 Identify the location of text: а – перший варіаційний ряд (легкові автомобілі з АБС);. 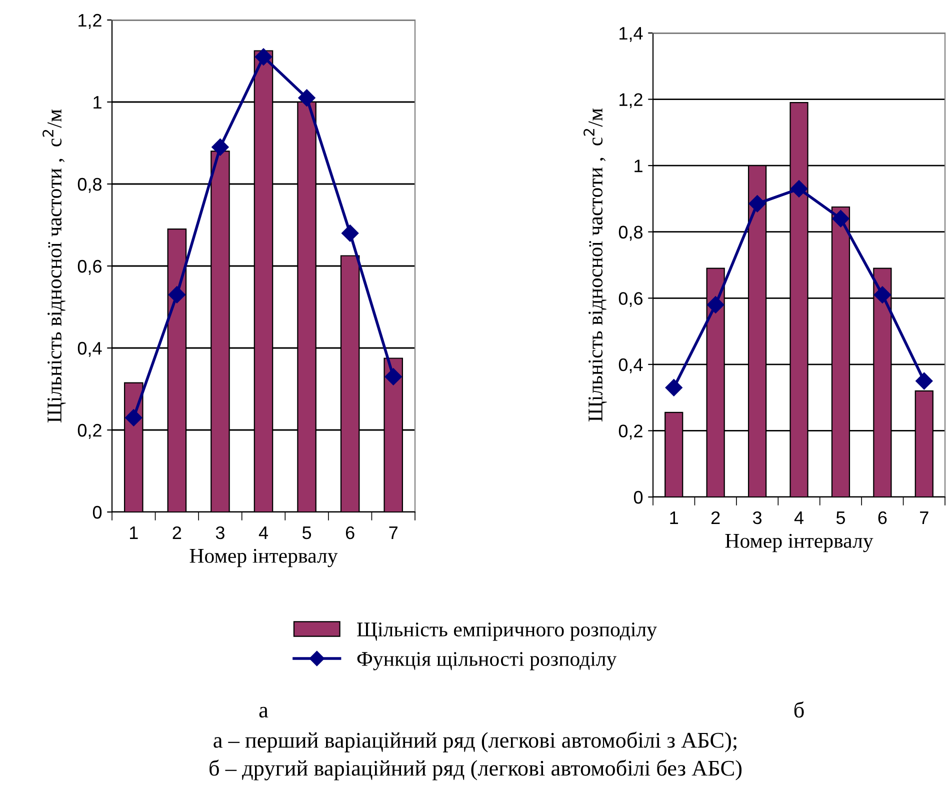
(475, 742).